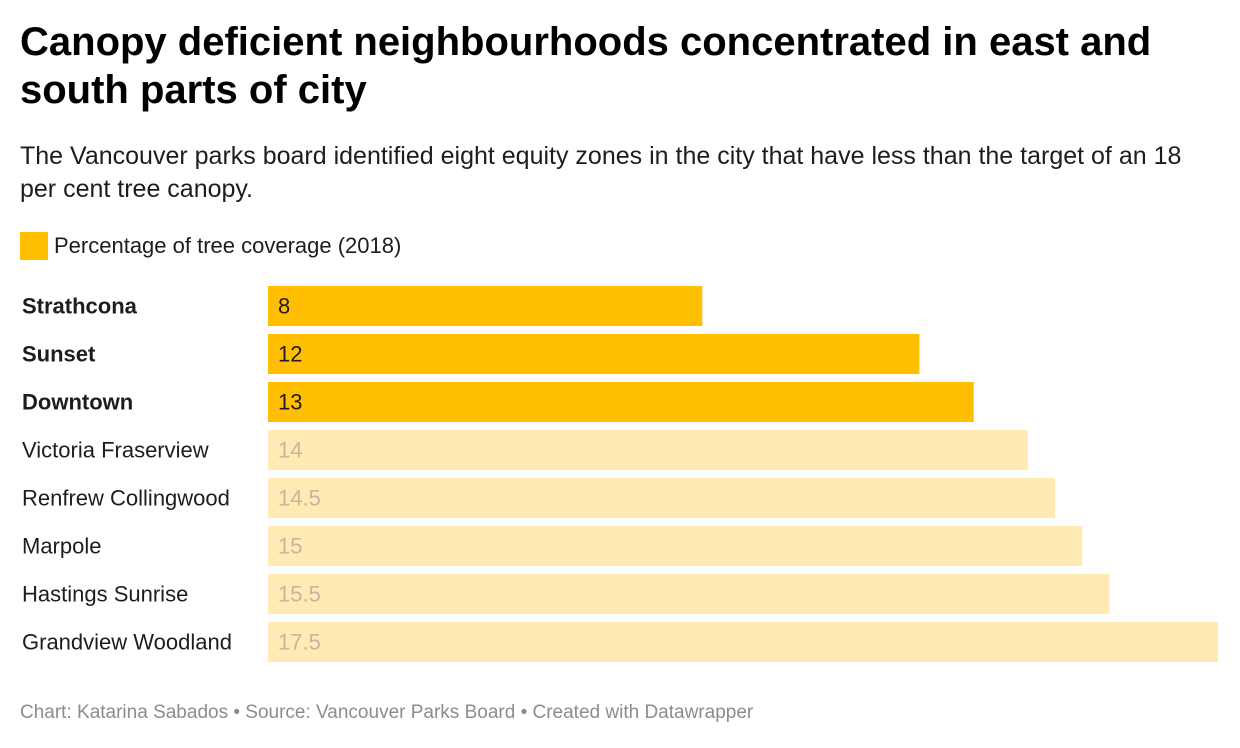 This screenshot has height=748, width=1240. I want to click on bar-hastings-sunrise, so click(689, 594).